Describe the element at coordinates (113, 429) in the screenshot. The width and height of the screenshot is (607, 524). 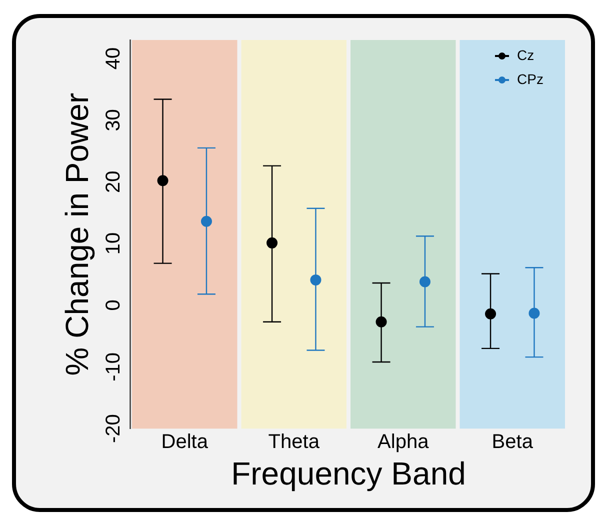
I see `y-tick-label: -20` at that location.